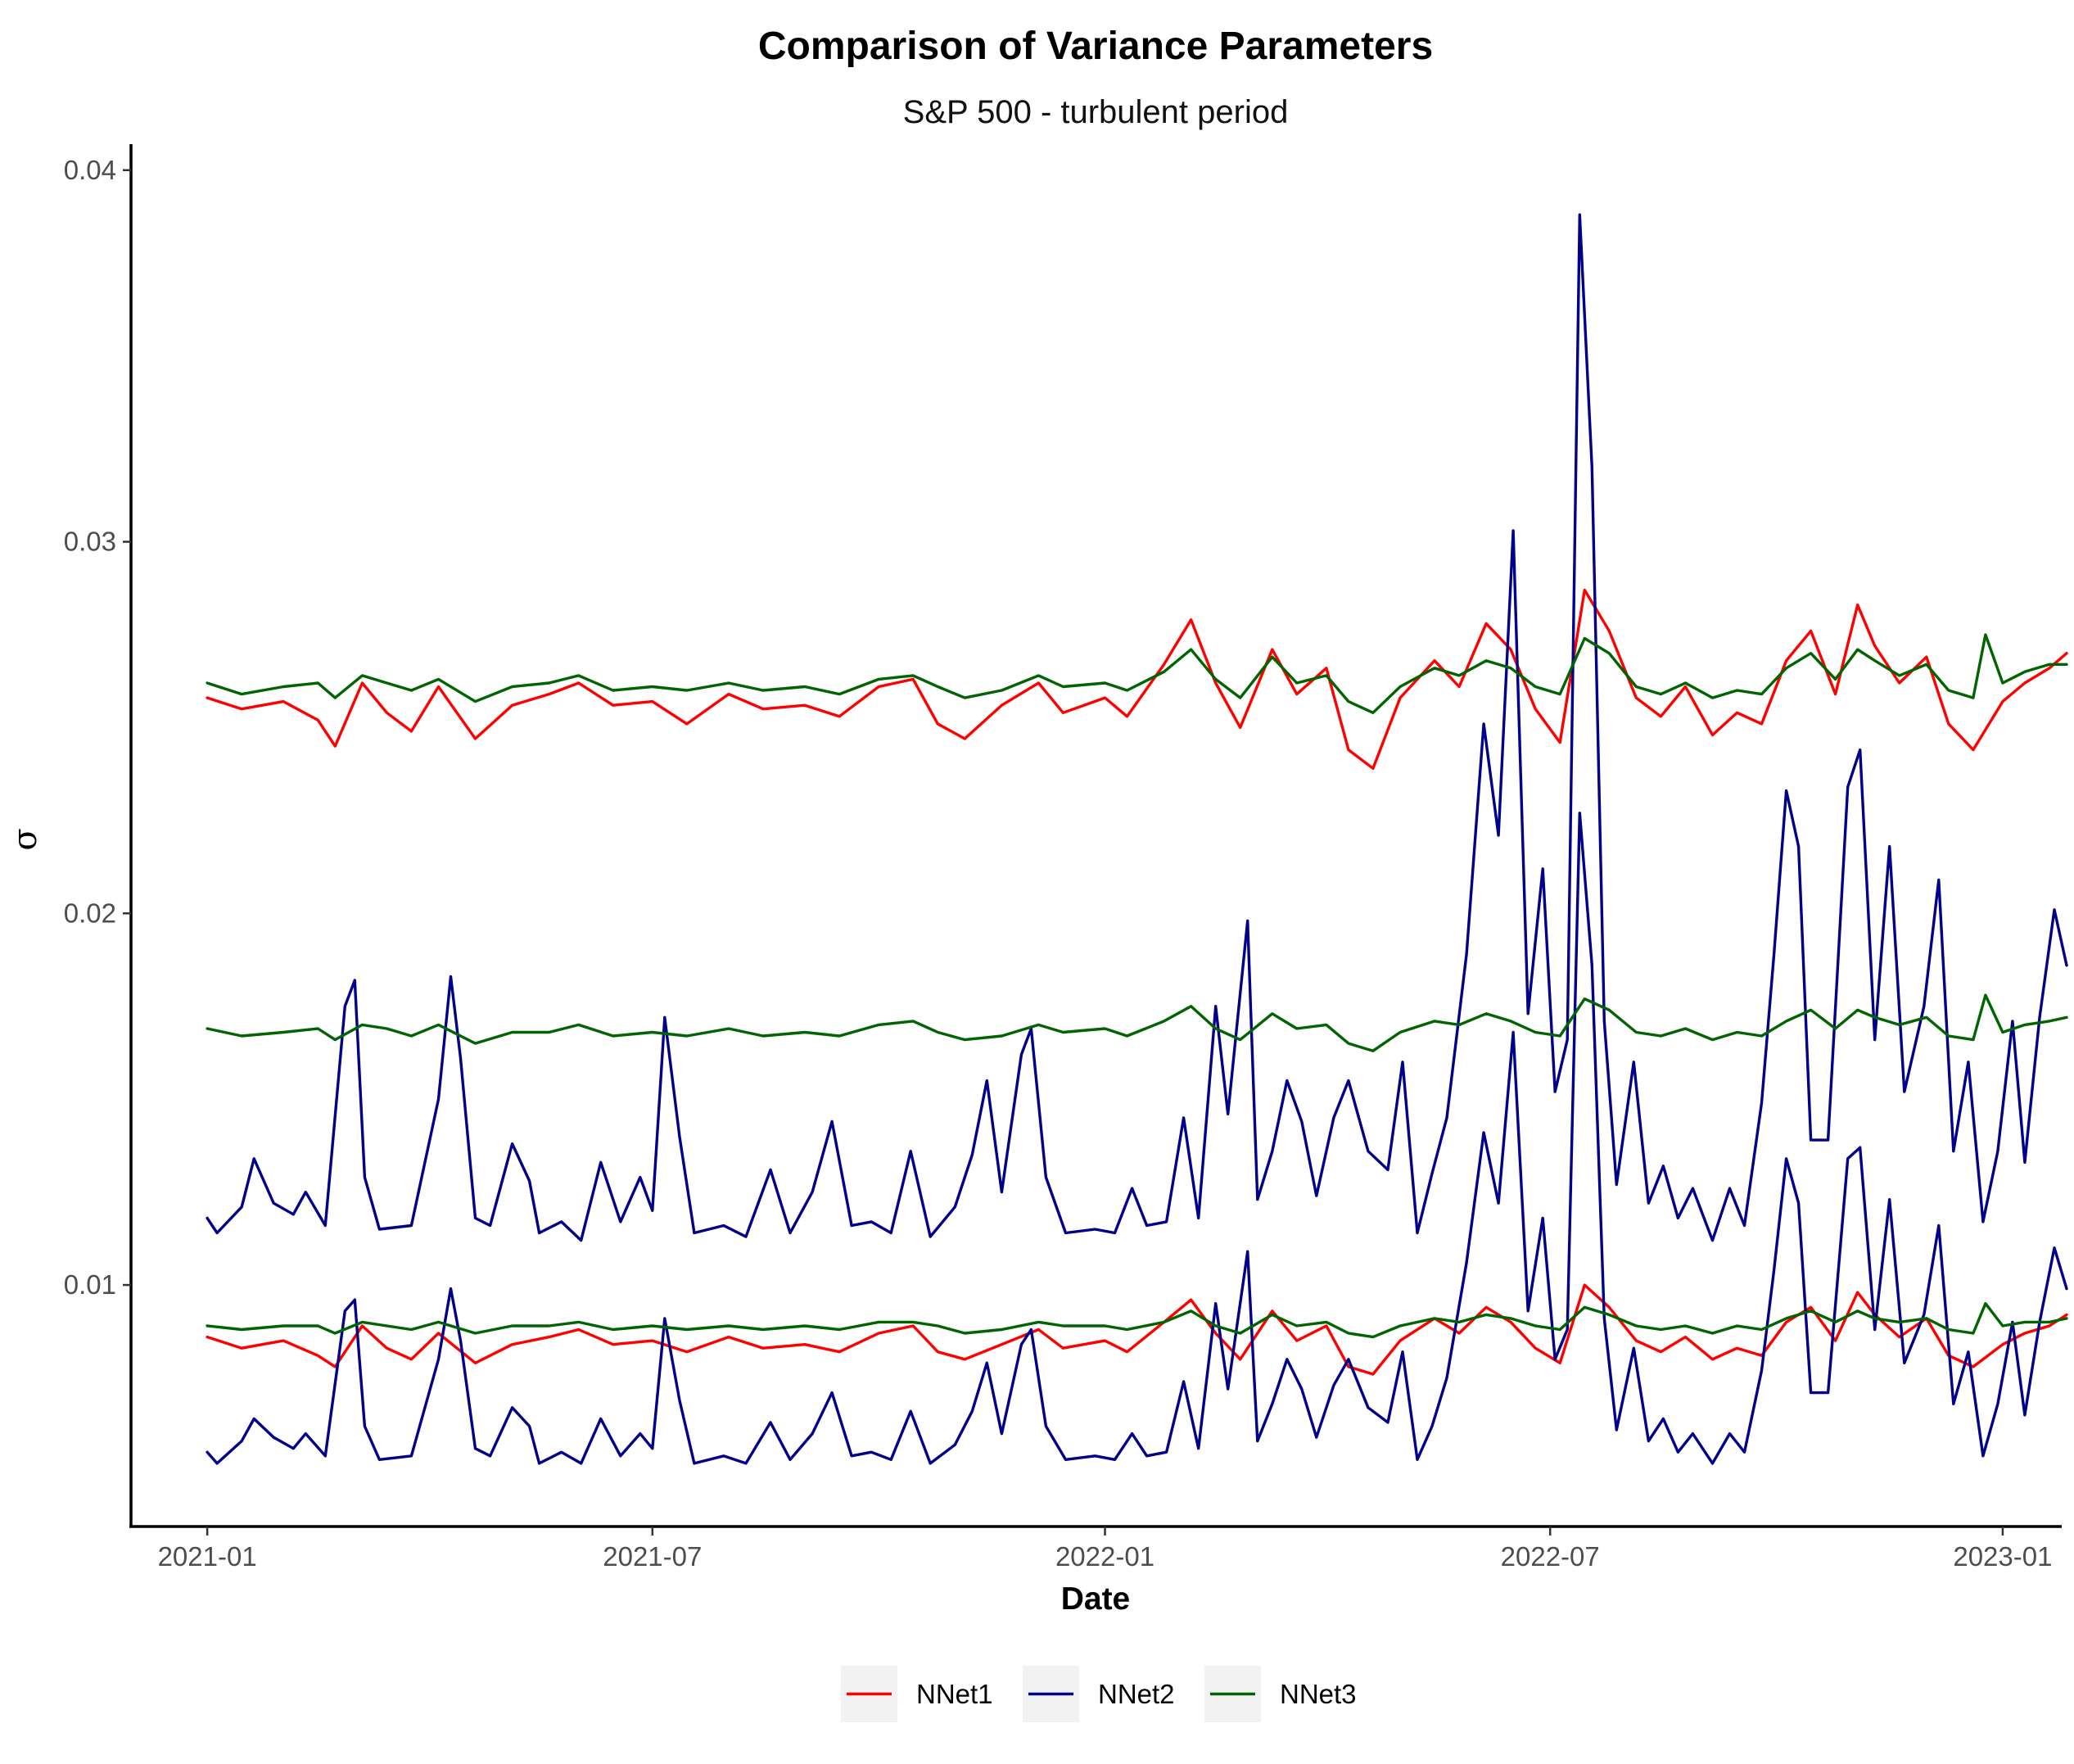 This screenshot has width=2074, height=1764. Describe the element at coordinates (90, 1284) in the screenshot. I see `y-tick-label: 0.01` at that location.